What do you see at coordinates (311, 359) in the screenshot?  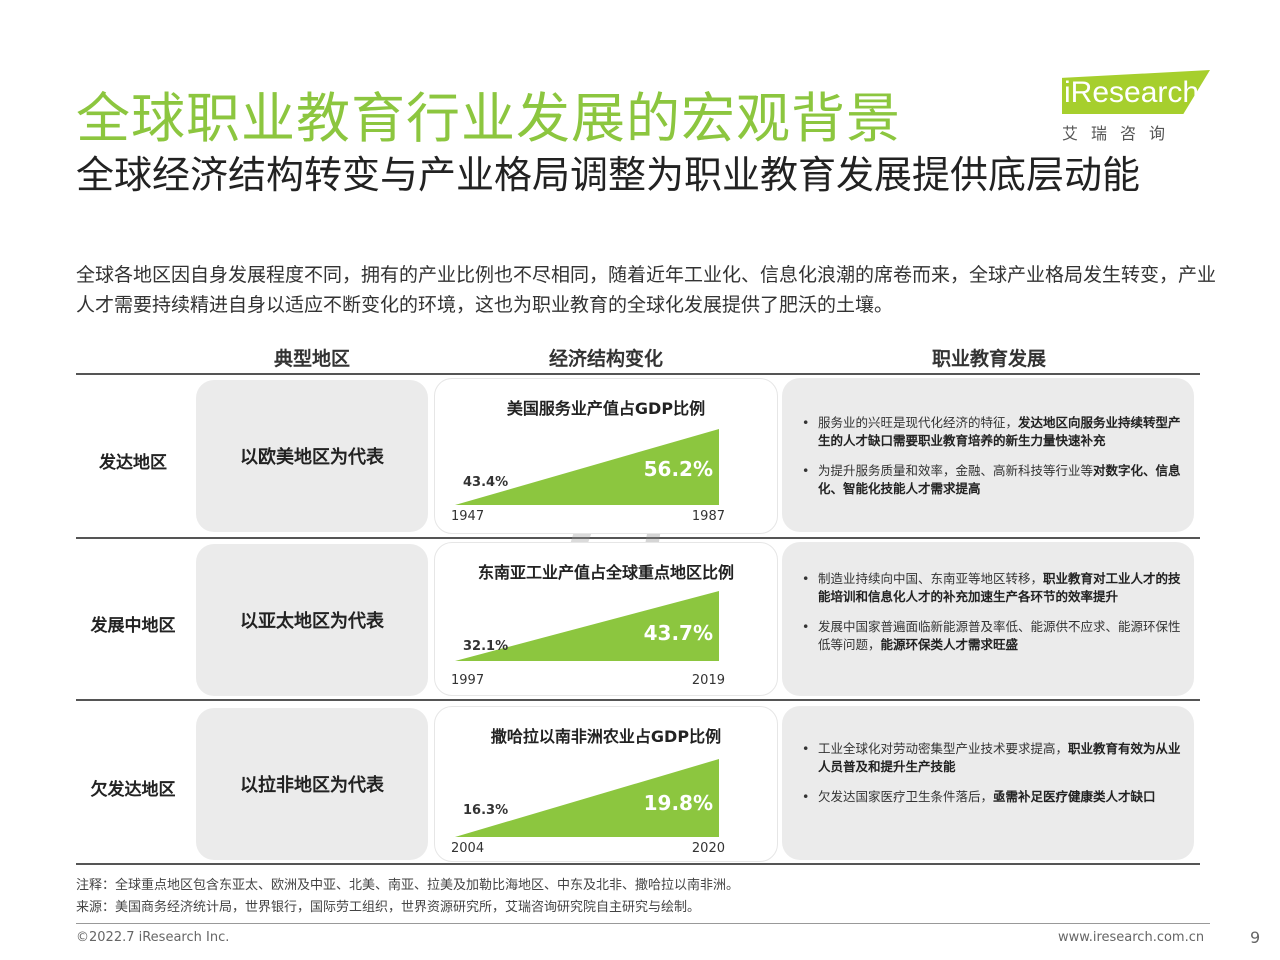 I see `header-region: 典型地区` at bounding box center [311, 359].